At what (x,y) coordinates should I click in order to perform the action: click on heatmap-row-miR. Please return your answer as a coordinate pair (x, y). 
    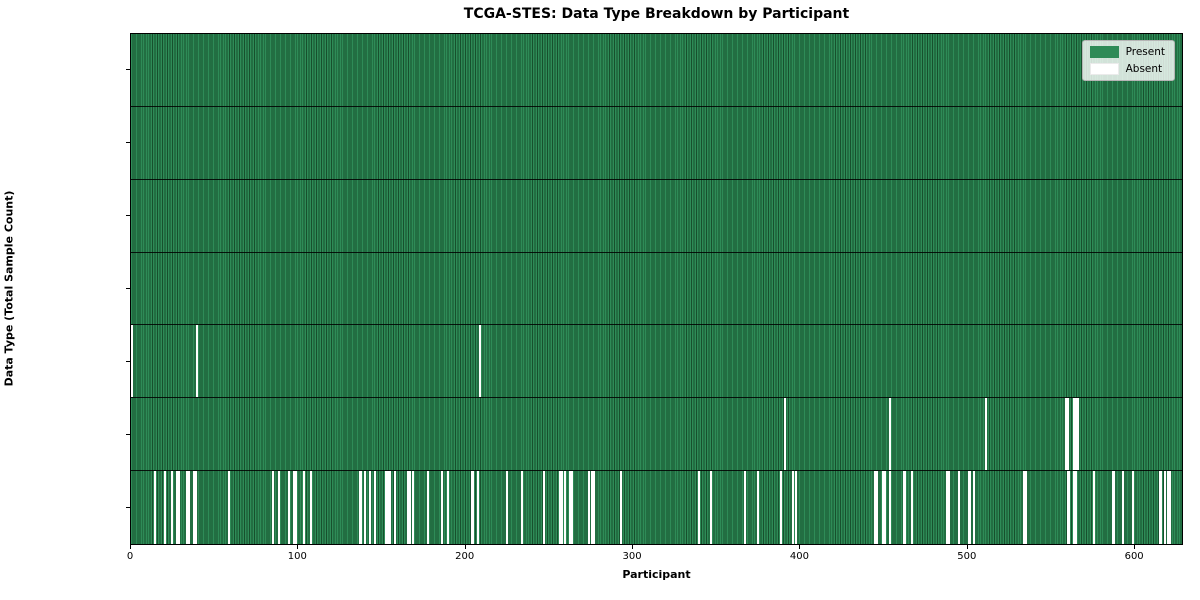
    Looking at the image, I should click on (656, 435).